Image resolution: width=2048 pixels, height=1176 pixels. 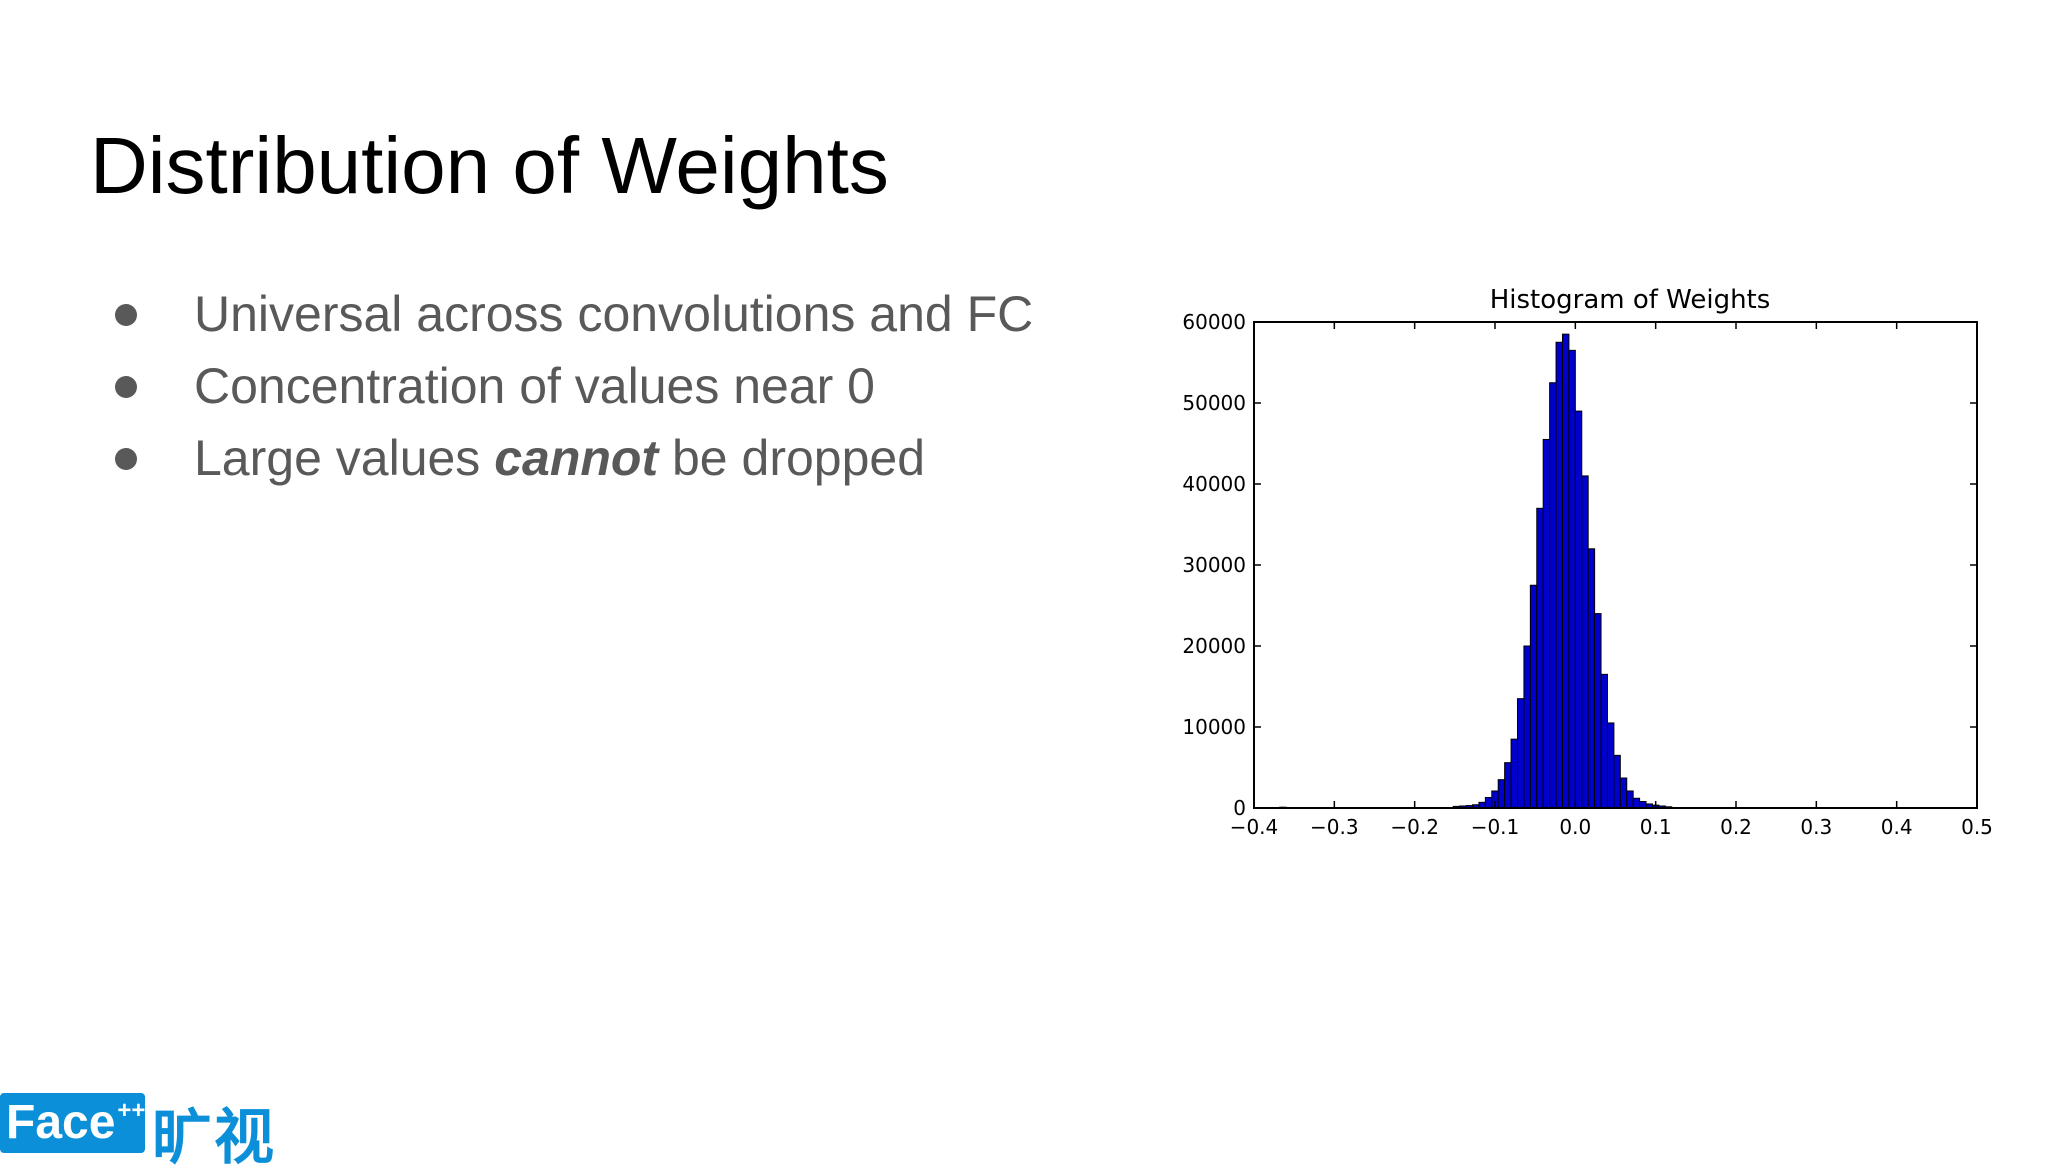 I want to click on x-tick-label: −0.2, so click(x=1414, y=827).